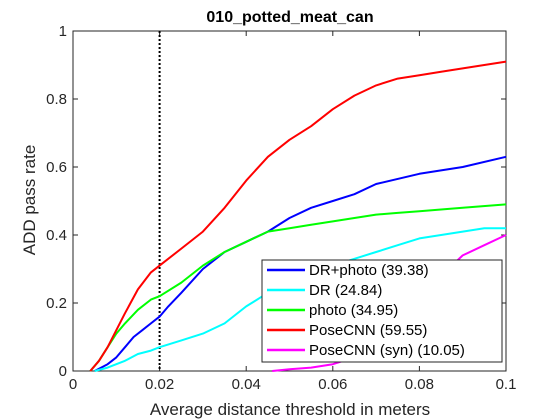  Describe the element at coordinates (289, 17) in the screenshot. I see `chart-title: 010_potted_meat_can` at that location.